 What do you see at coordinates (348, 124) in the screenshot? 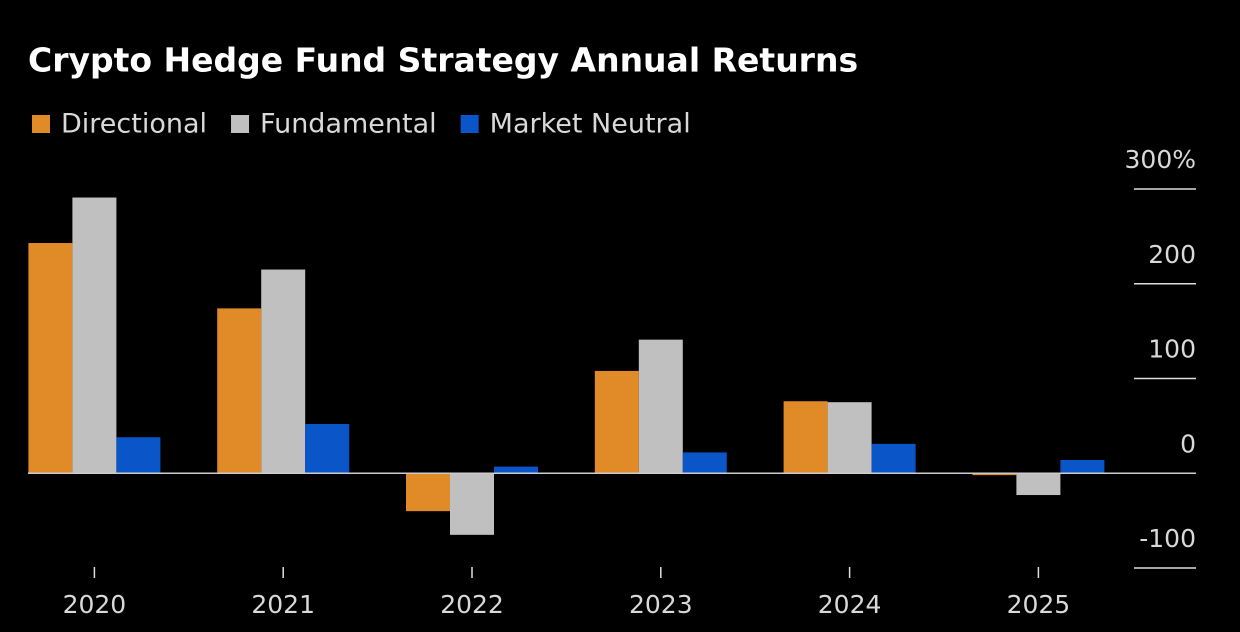
I see `legend-label: Fundamental` at bounding box center [348, 124].